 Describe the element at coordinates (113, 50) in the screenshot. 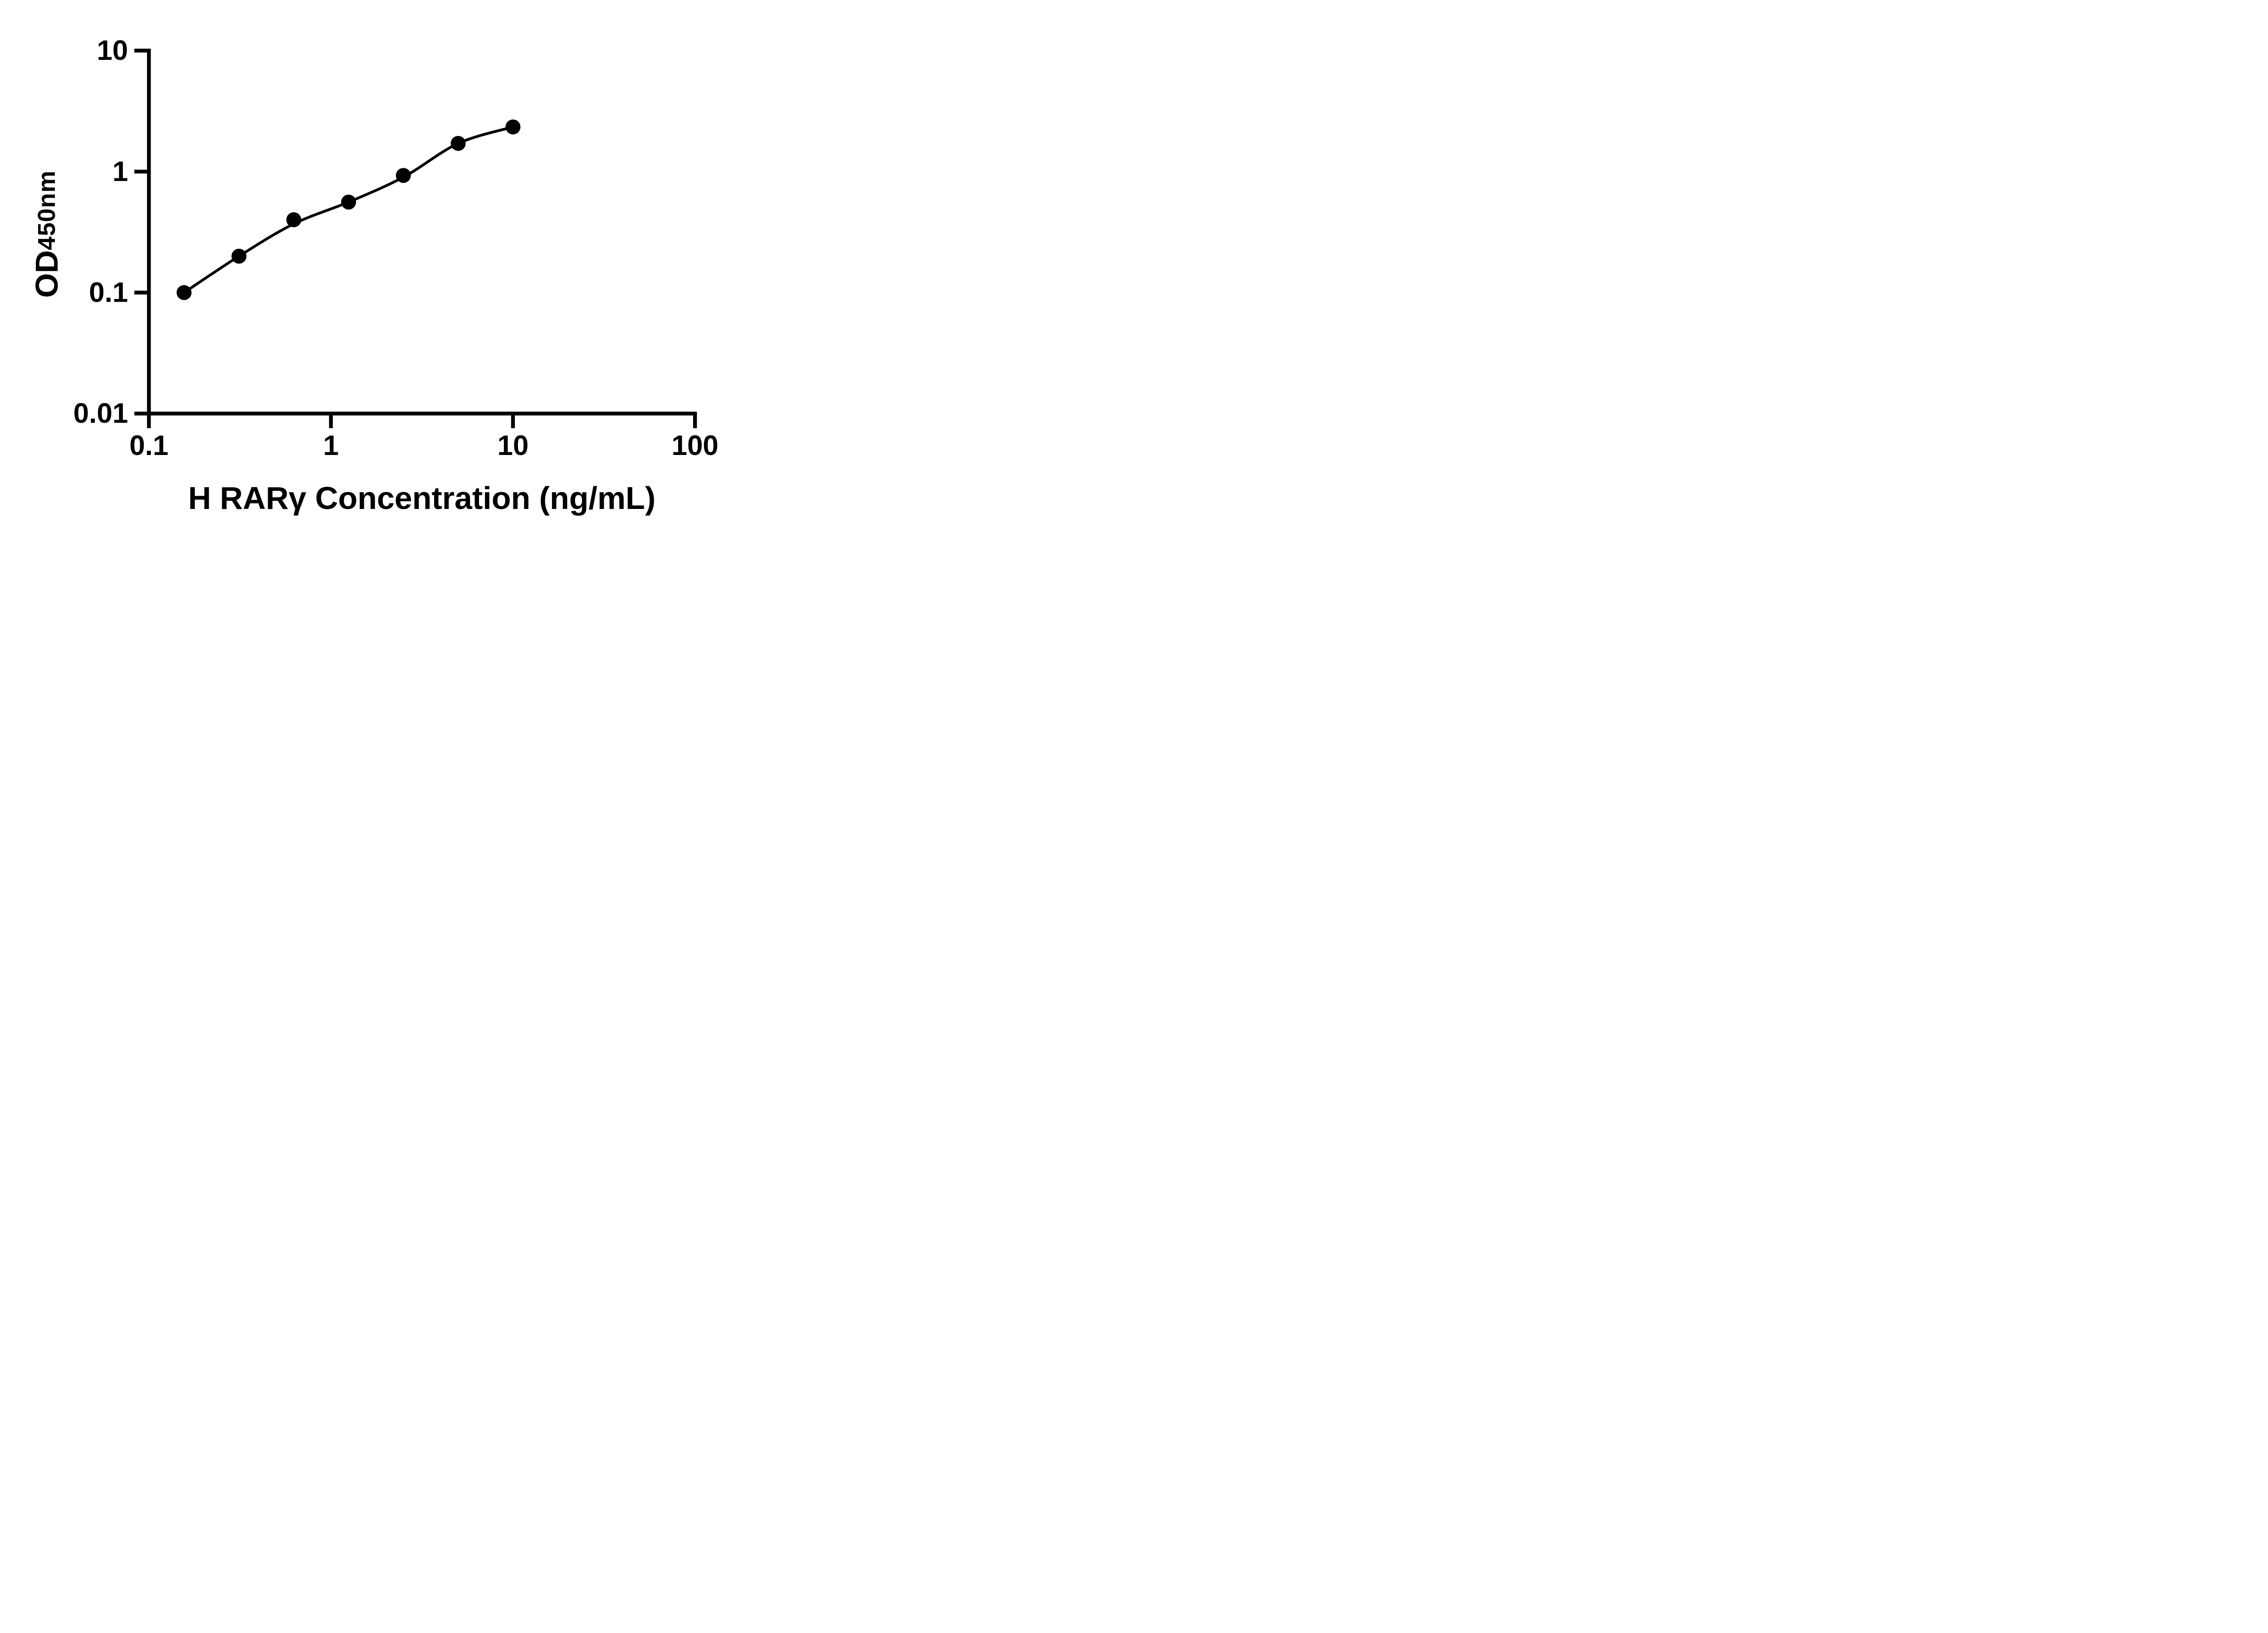

I see `y-tick-label: 10` at that location.